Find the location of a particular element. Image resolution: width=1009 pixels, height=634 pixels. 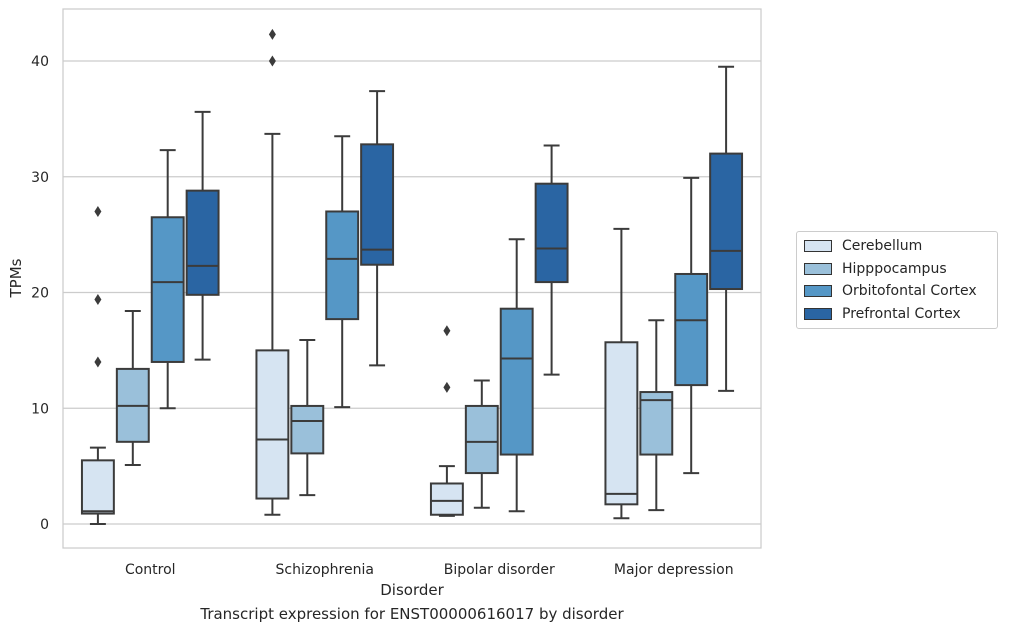

legend-item: Orbitofontal Cortex is located at coordinates (897, 291).